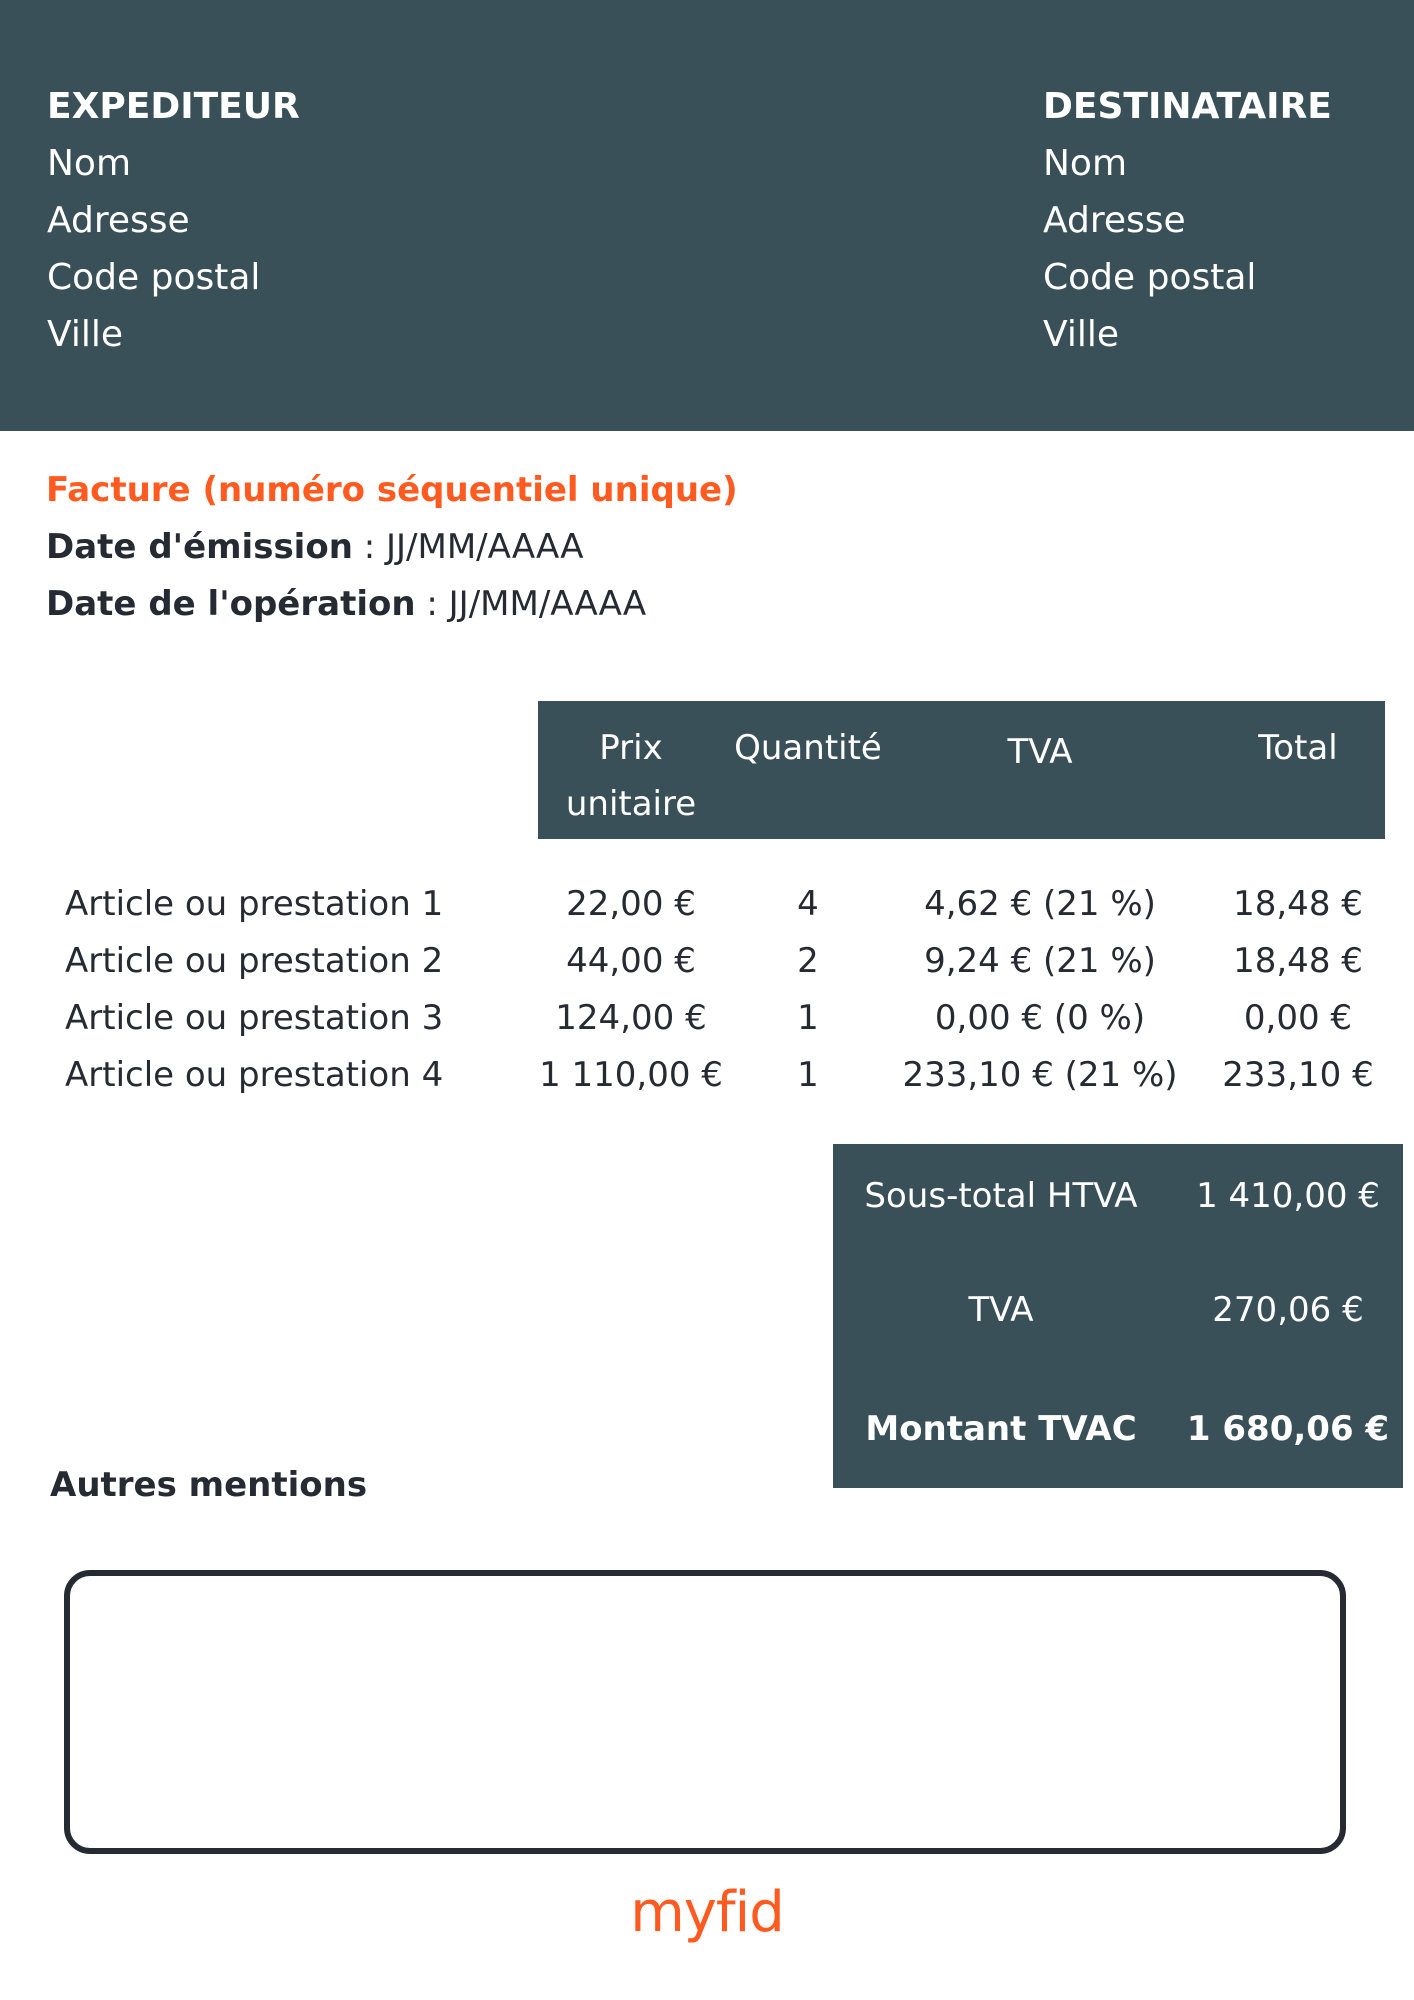  I want to click on sender-postcode: Code postal, so click(154, 277).